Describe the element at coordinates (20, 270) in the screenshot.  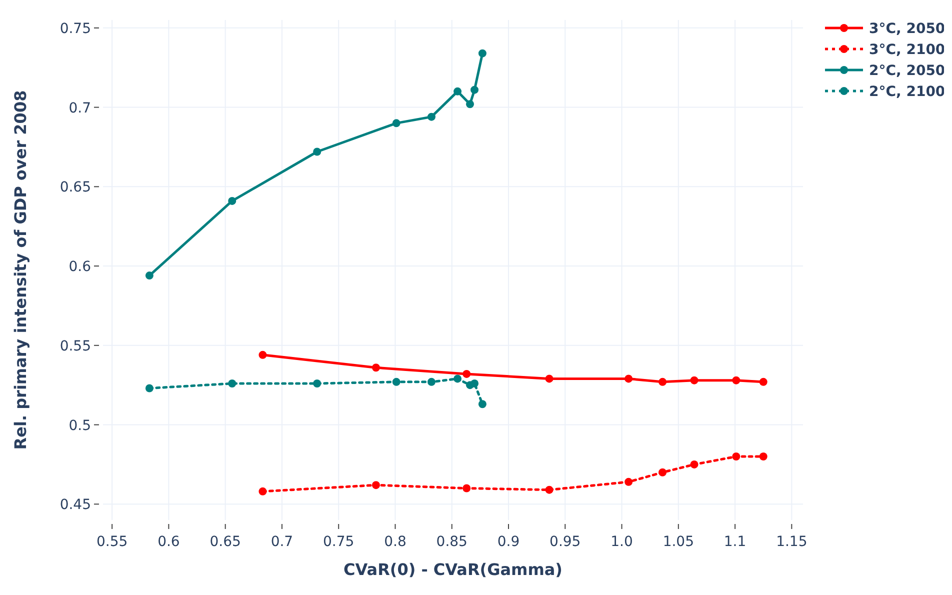
I see `y-axis-title: Rel. primary intensity of GDP over 2008` at that location.